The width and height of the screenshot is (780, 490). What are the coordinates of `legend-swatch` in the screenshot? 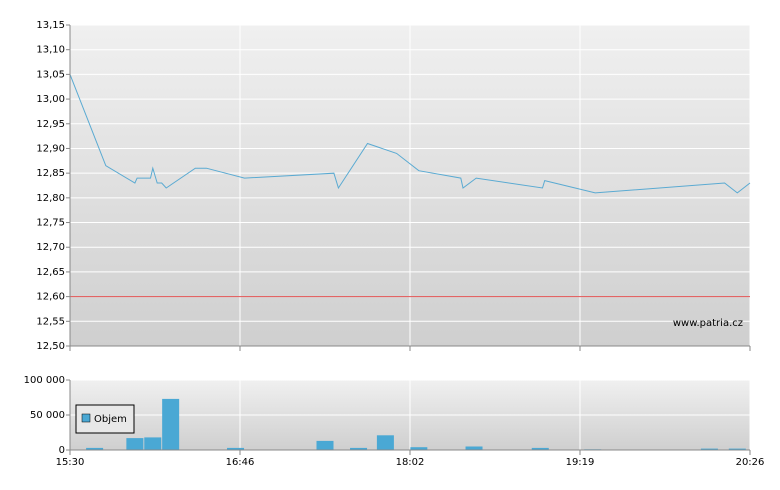 It's located at (86, 418).